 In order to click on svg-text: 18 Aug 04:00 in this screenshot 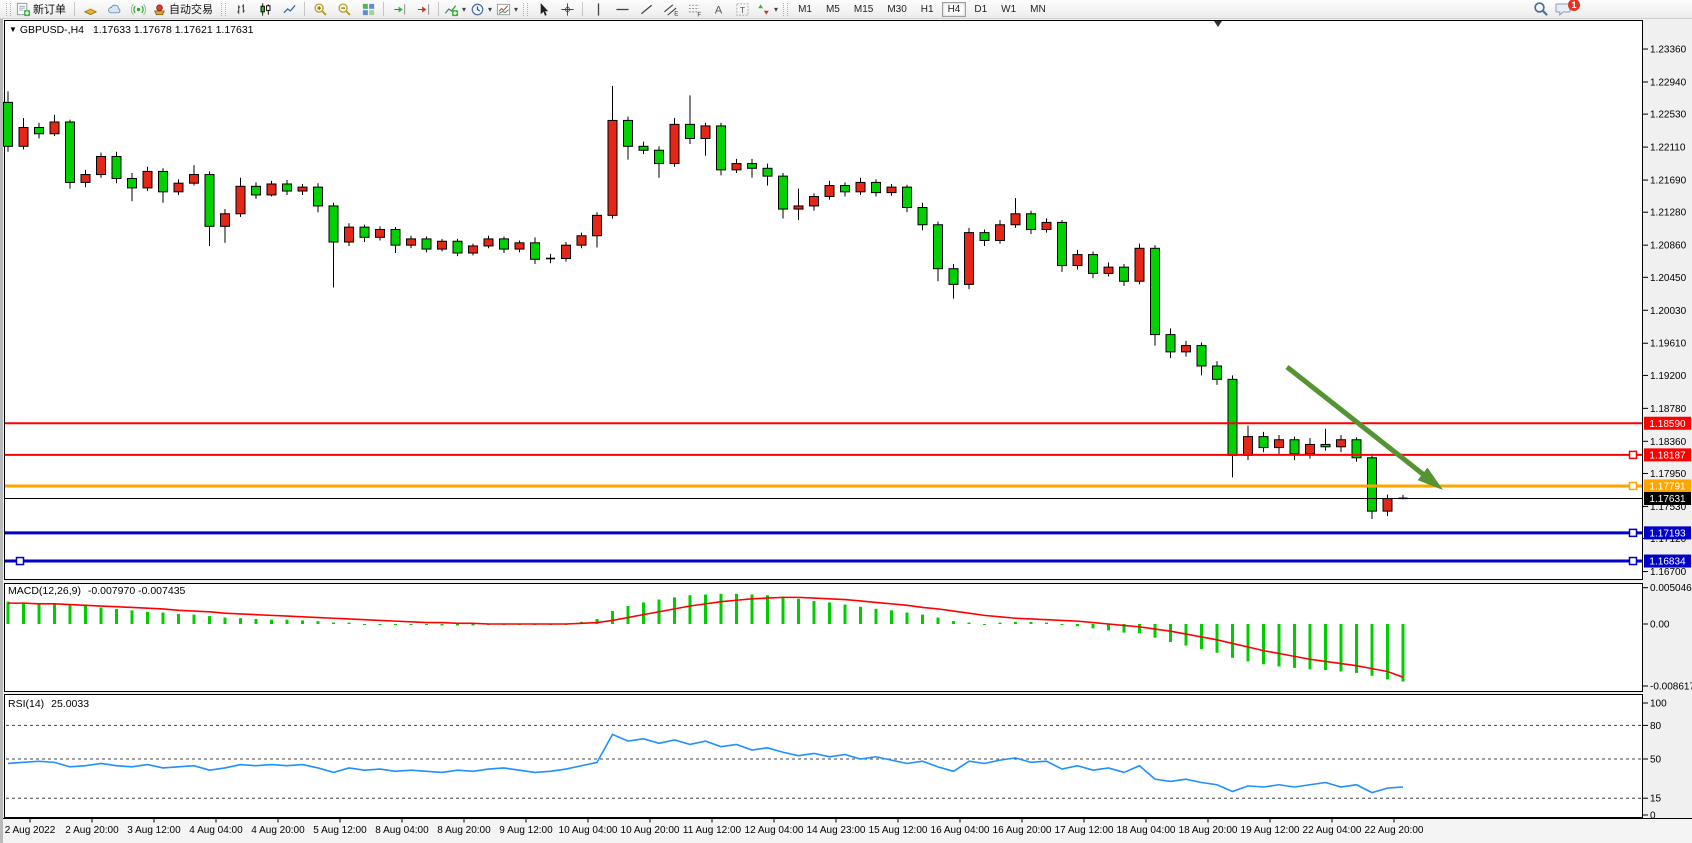, I will do `click(1146, 830)`.